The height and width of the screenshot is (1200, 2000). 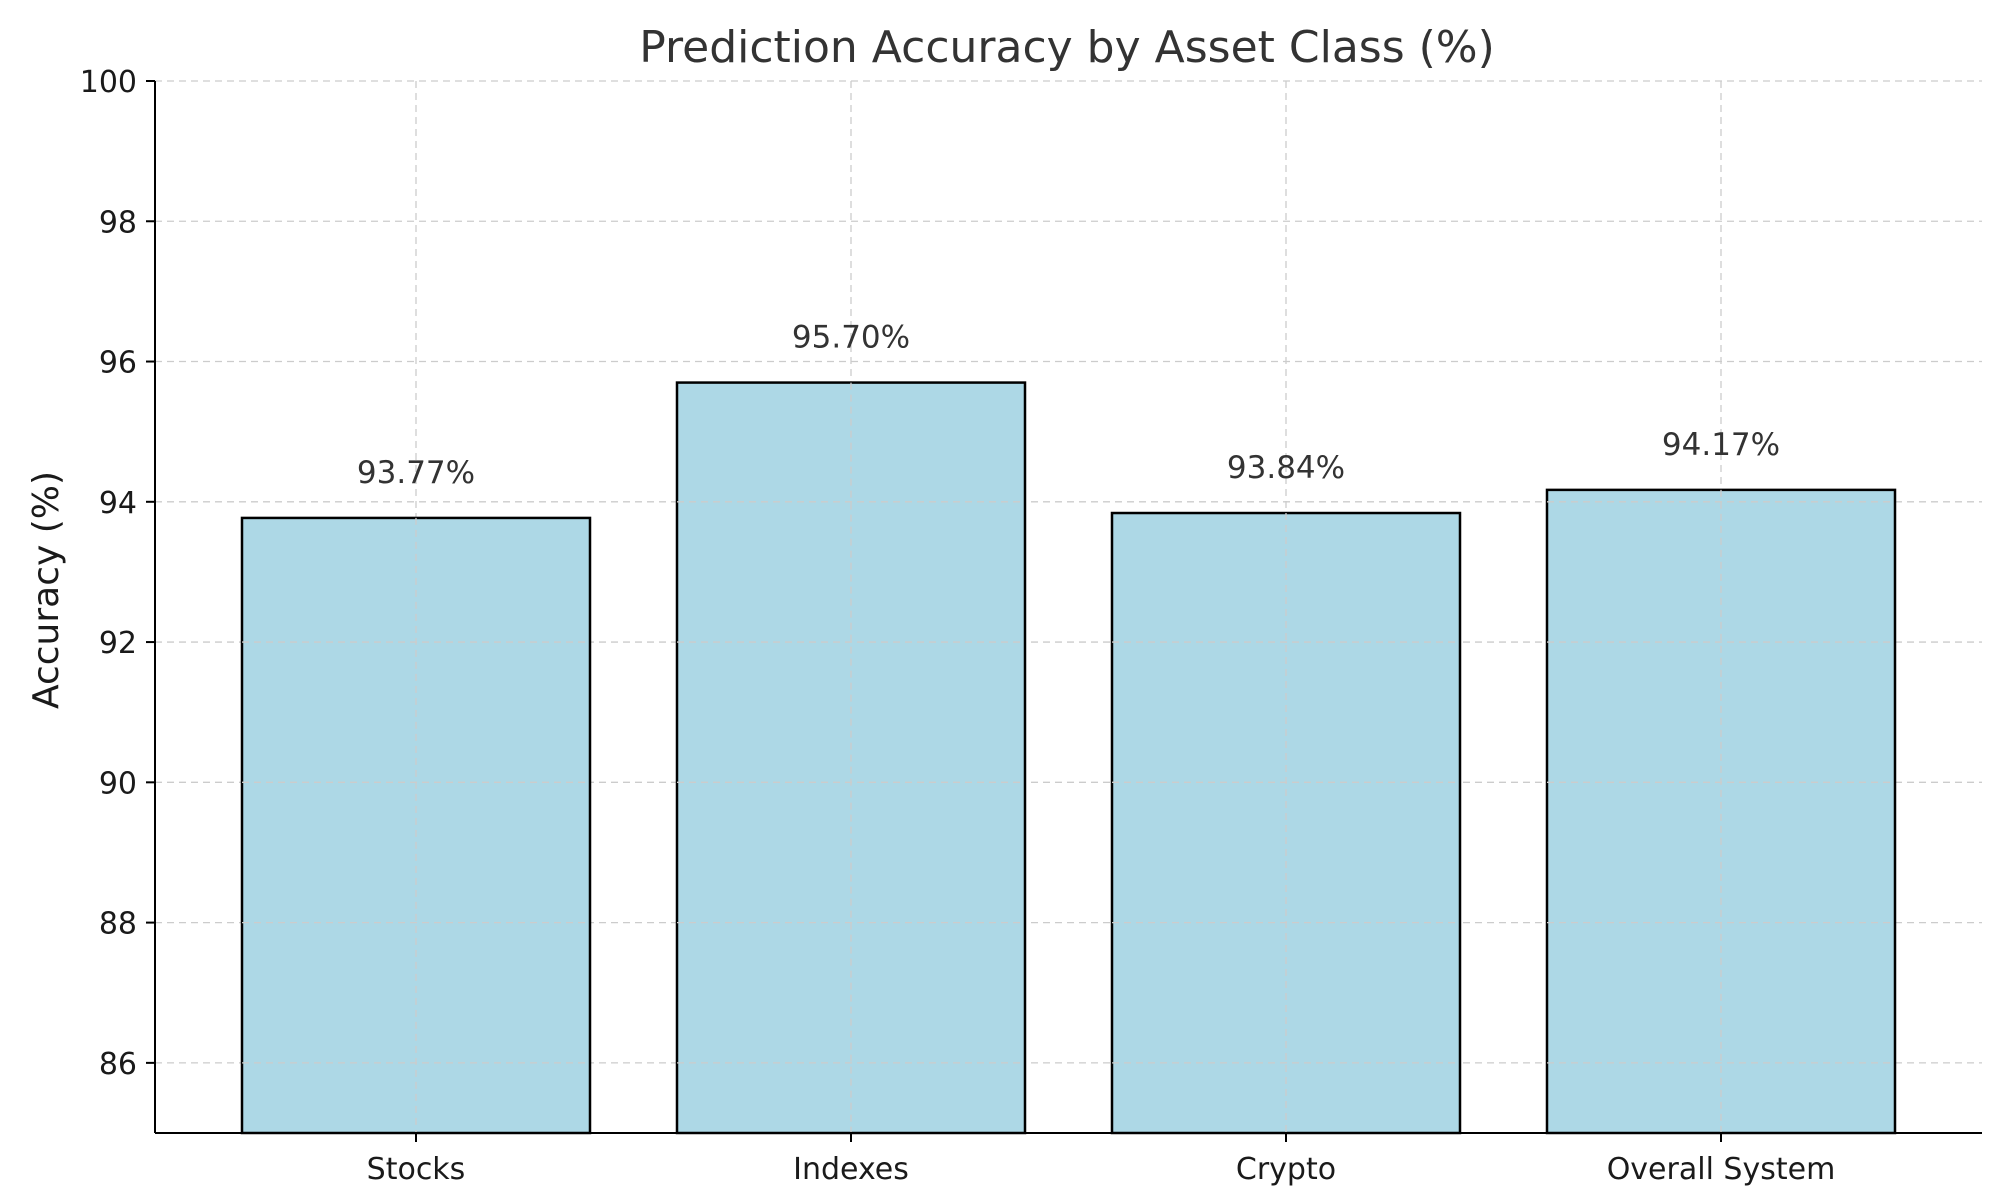 What do you see at coordinates (416, 473) in the screenshot?
I see `data-label-stocks: 93.77%` at bounding box center [416, 473].